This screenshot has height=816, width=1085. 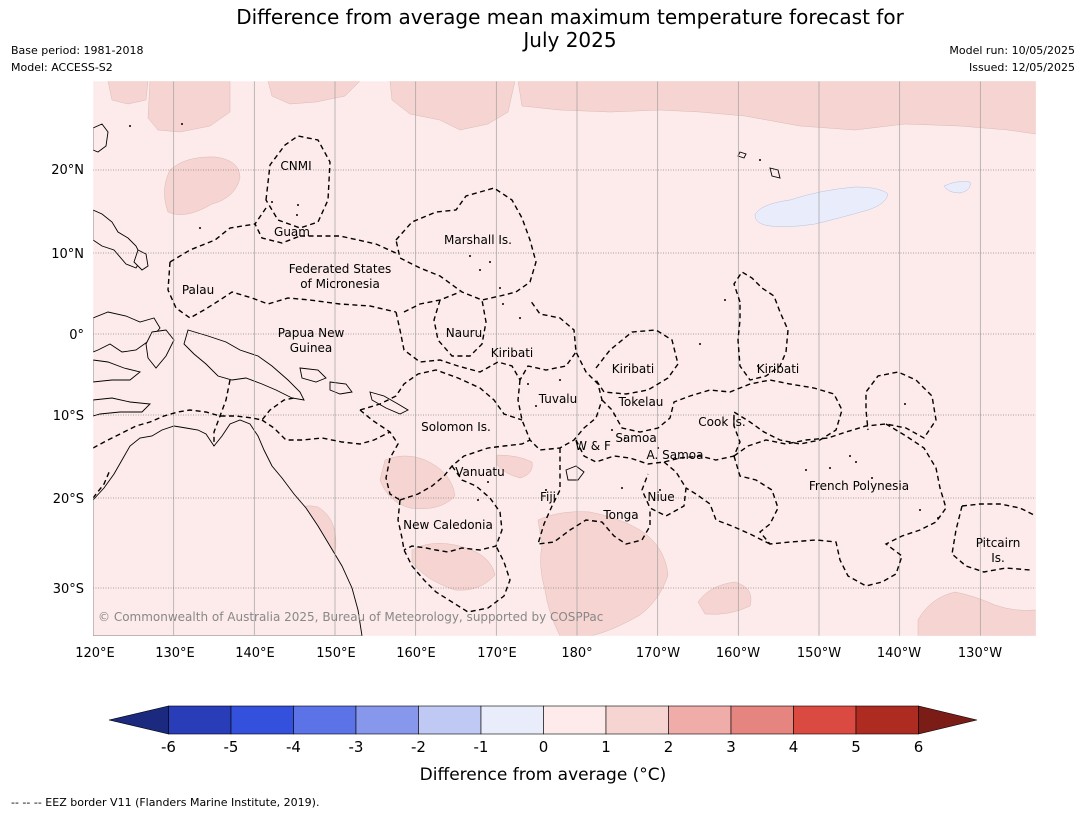 What do you see at coordinates (731, 747) in the screenshot?
I see `colorbar-tick-label: 3` at bounding box center [731, 747].